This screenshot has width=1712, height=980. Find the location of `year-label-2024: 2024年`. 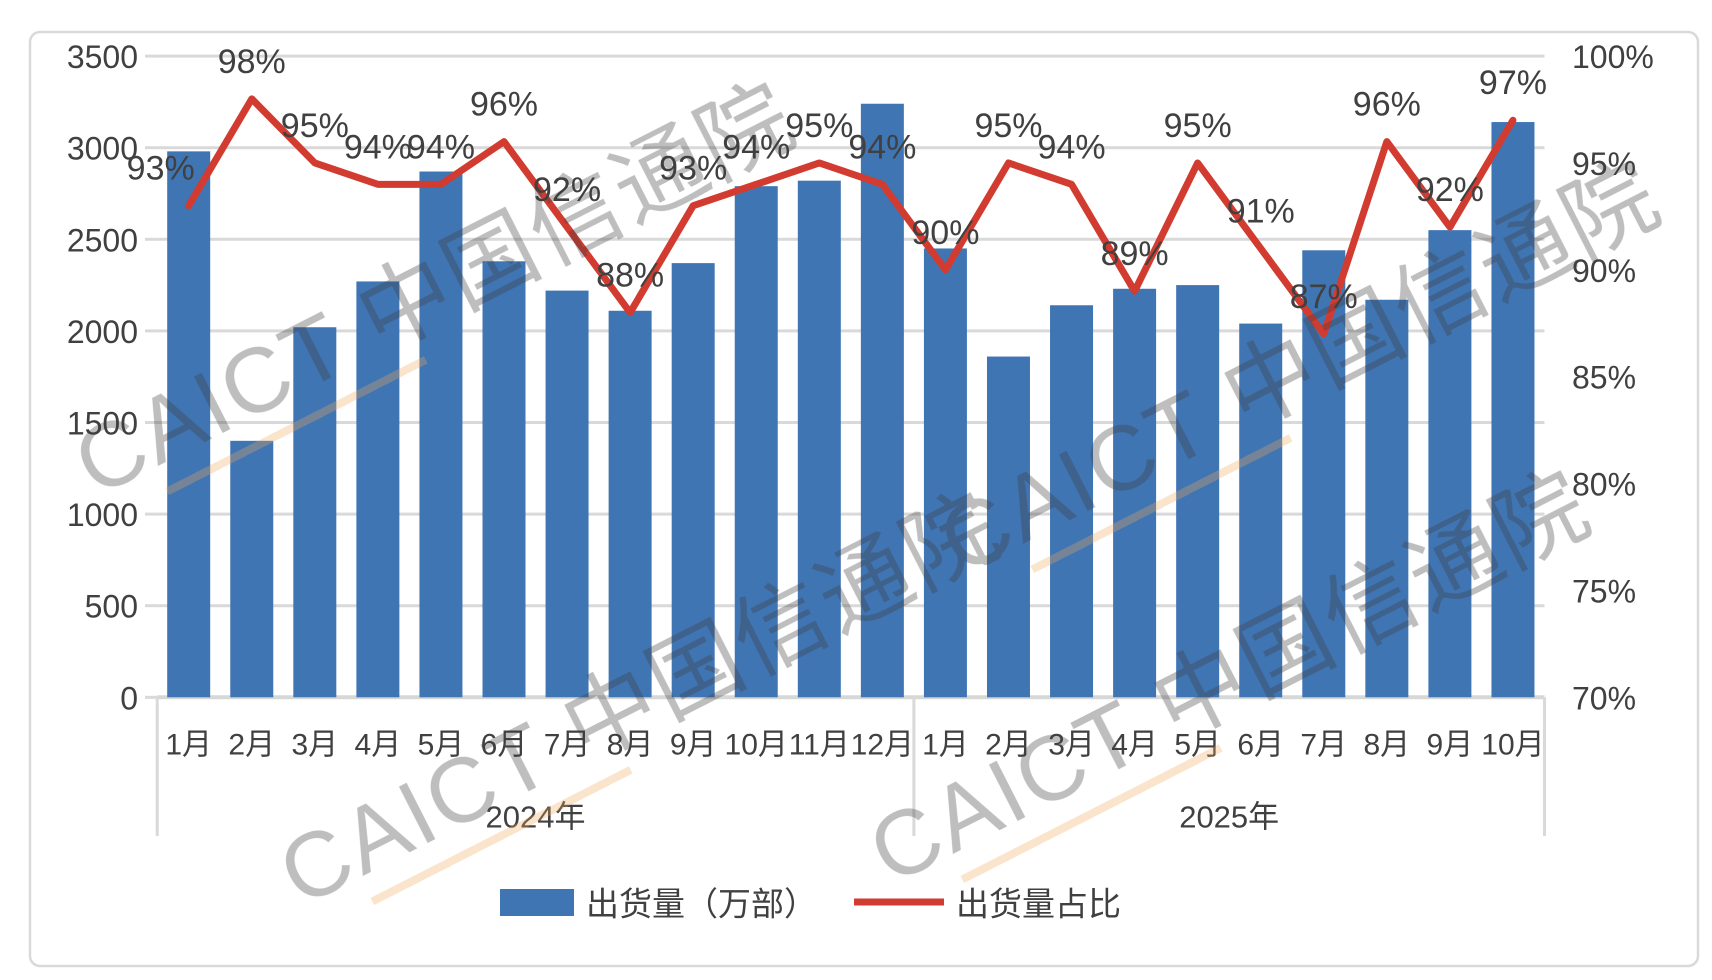

year-label-2024: 2024年 is located at coordinates (536, 817).